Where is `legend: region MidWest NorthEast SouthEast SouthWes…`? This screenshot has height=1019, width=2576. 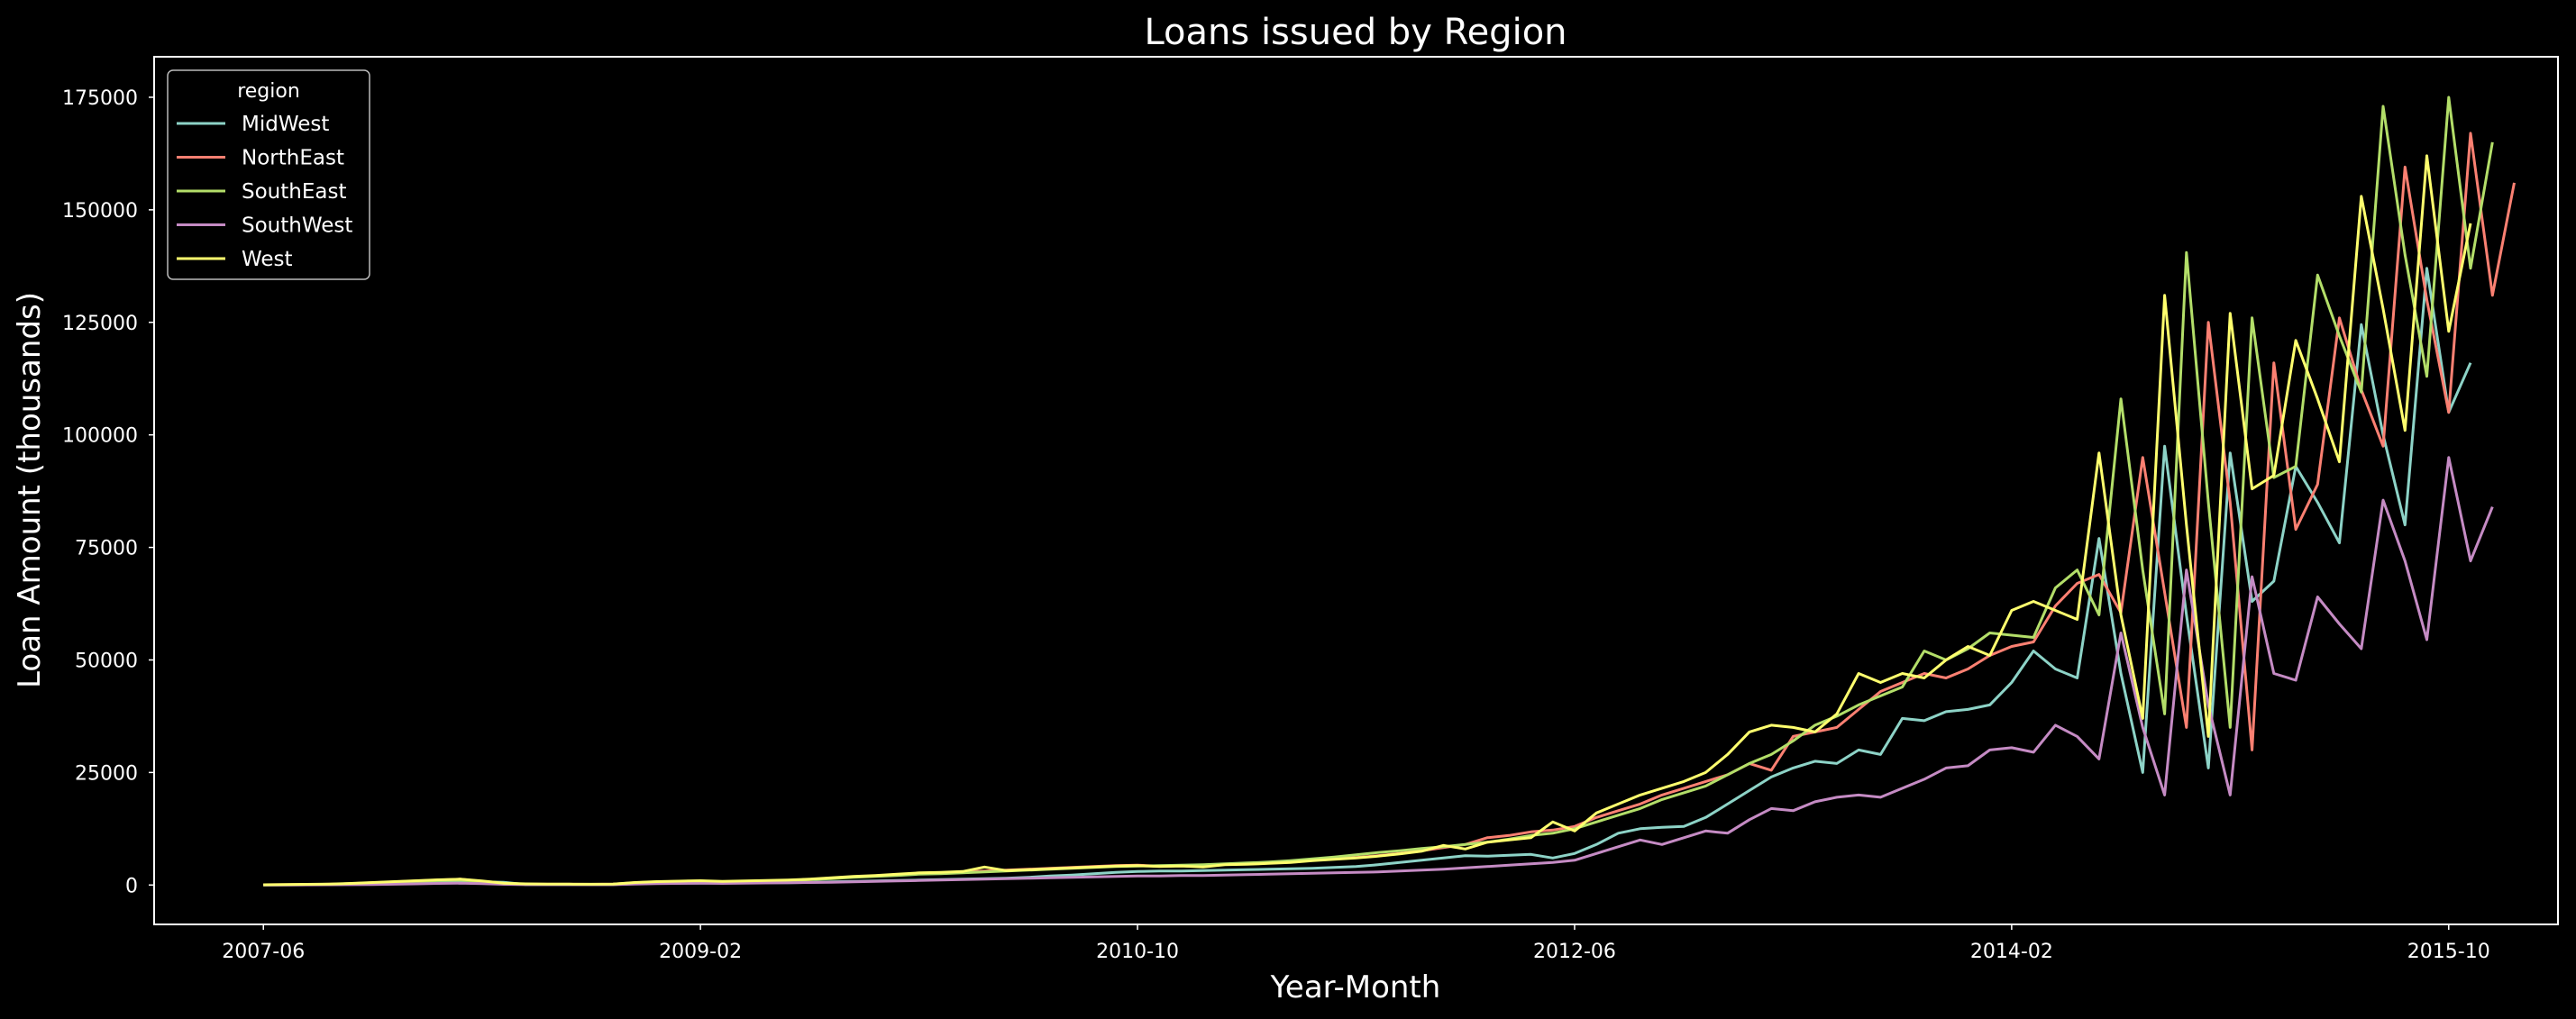 legend: region MidWest NorthEast SouthEast SouthWes… is located at coordinates (268, 174).